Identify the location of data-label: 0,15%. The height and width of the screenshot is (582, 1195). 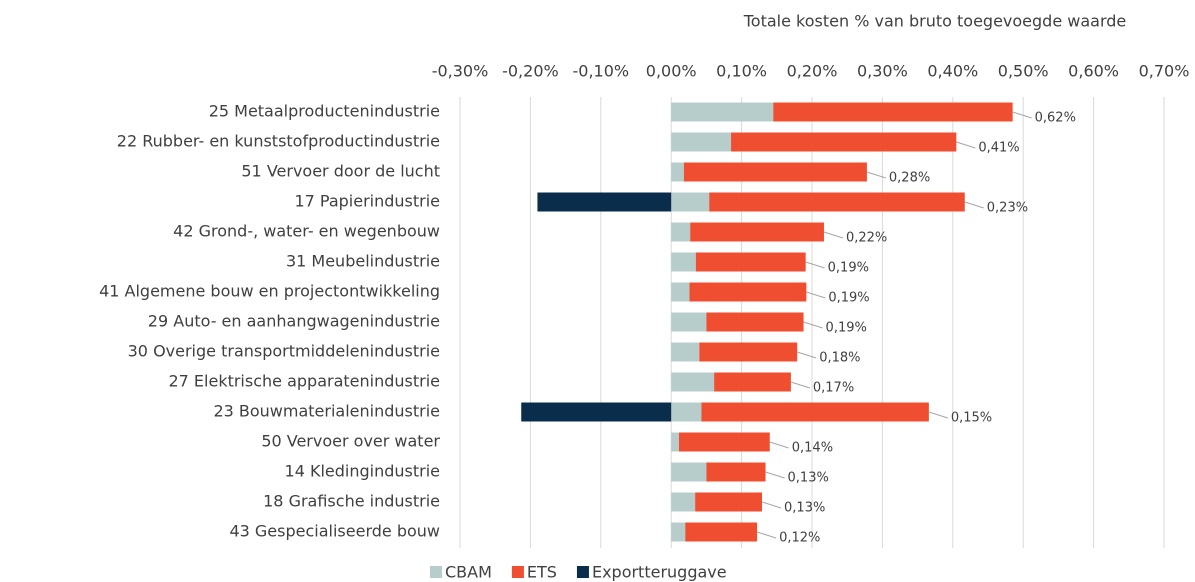
(971, 418).